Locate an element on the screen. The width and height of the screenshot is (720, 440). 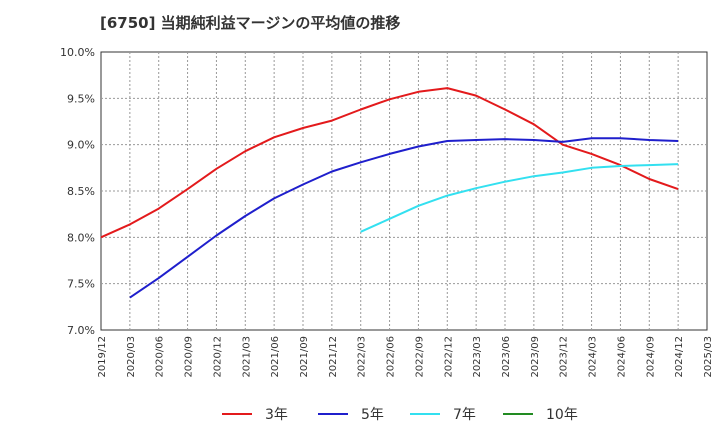
y-tick-label: 9.0% is located at coordinates (81, 145).